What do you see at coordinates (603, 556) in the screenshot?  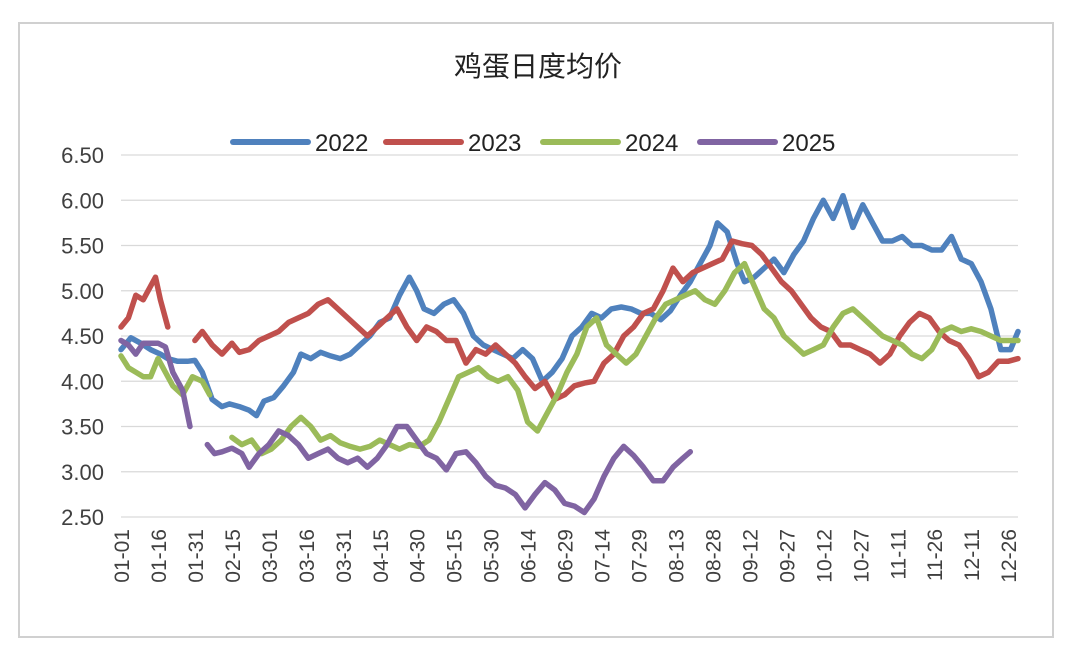 I see `x-tick-label: 07-14` at bounding box center [603, 556].